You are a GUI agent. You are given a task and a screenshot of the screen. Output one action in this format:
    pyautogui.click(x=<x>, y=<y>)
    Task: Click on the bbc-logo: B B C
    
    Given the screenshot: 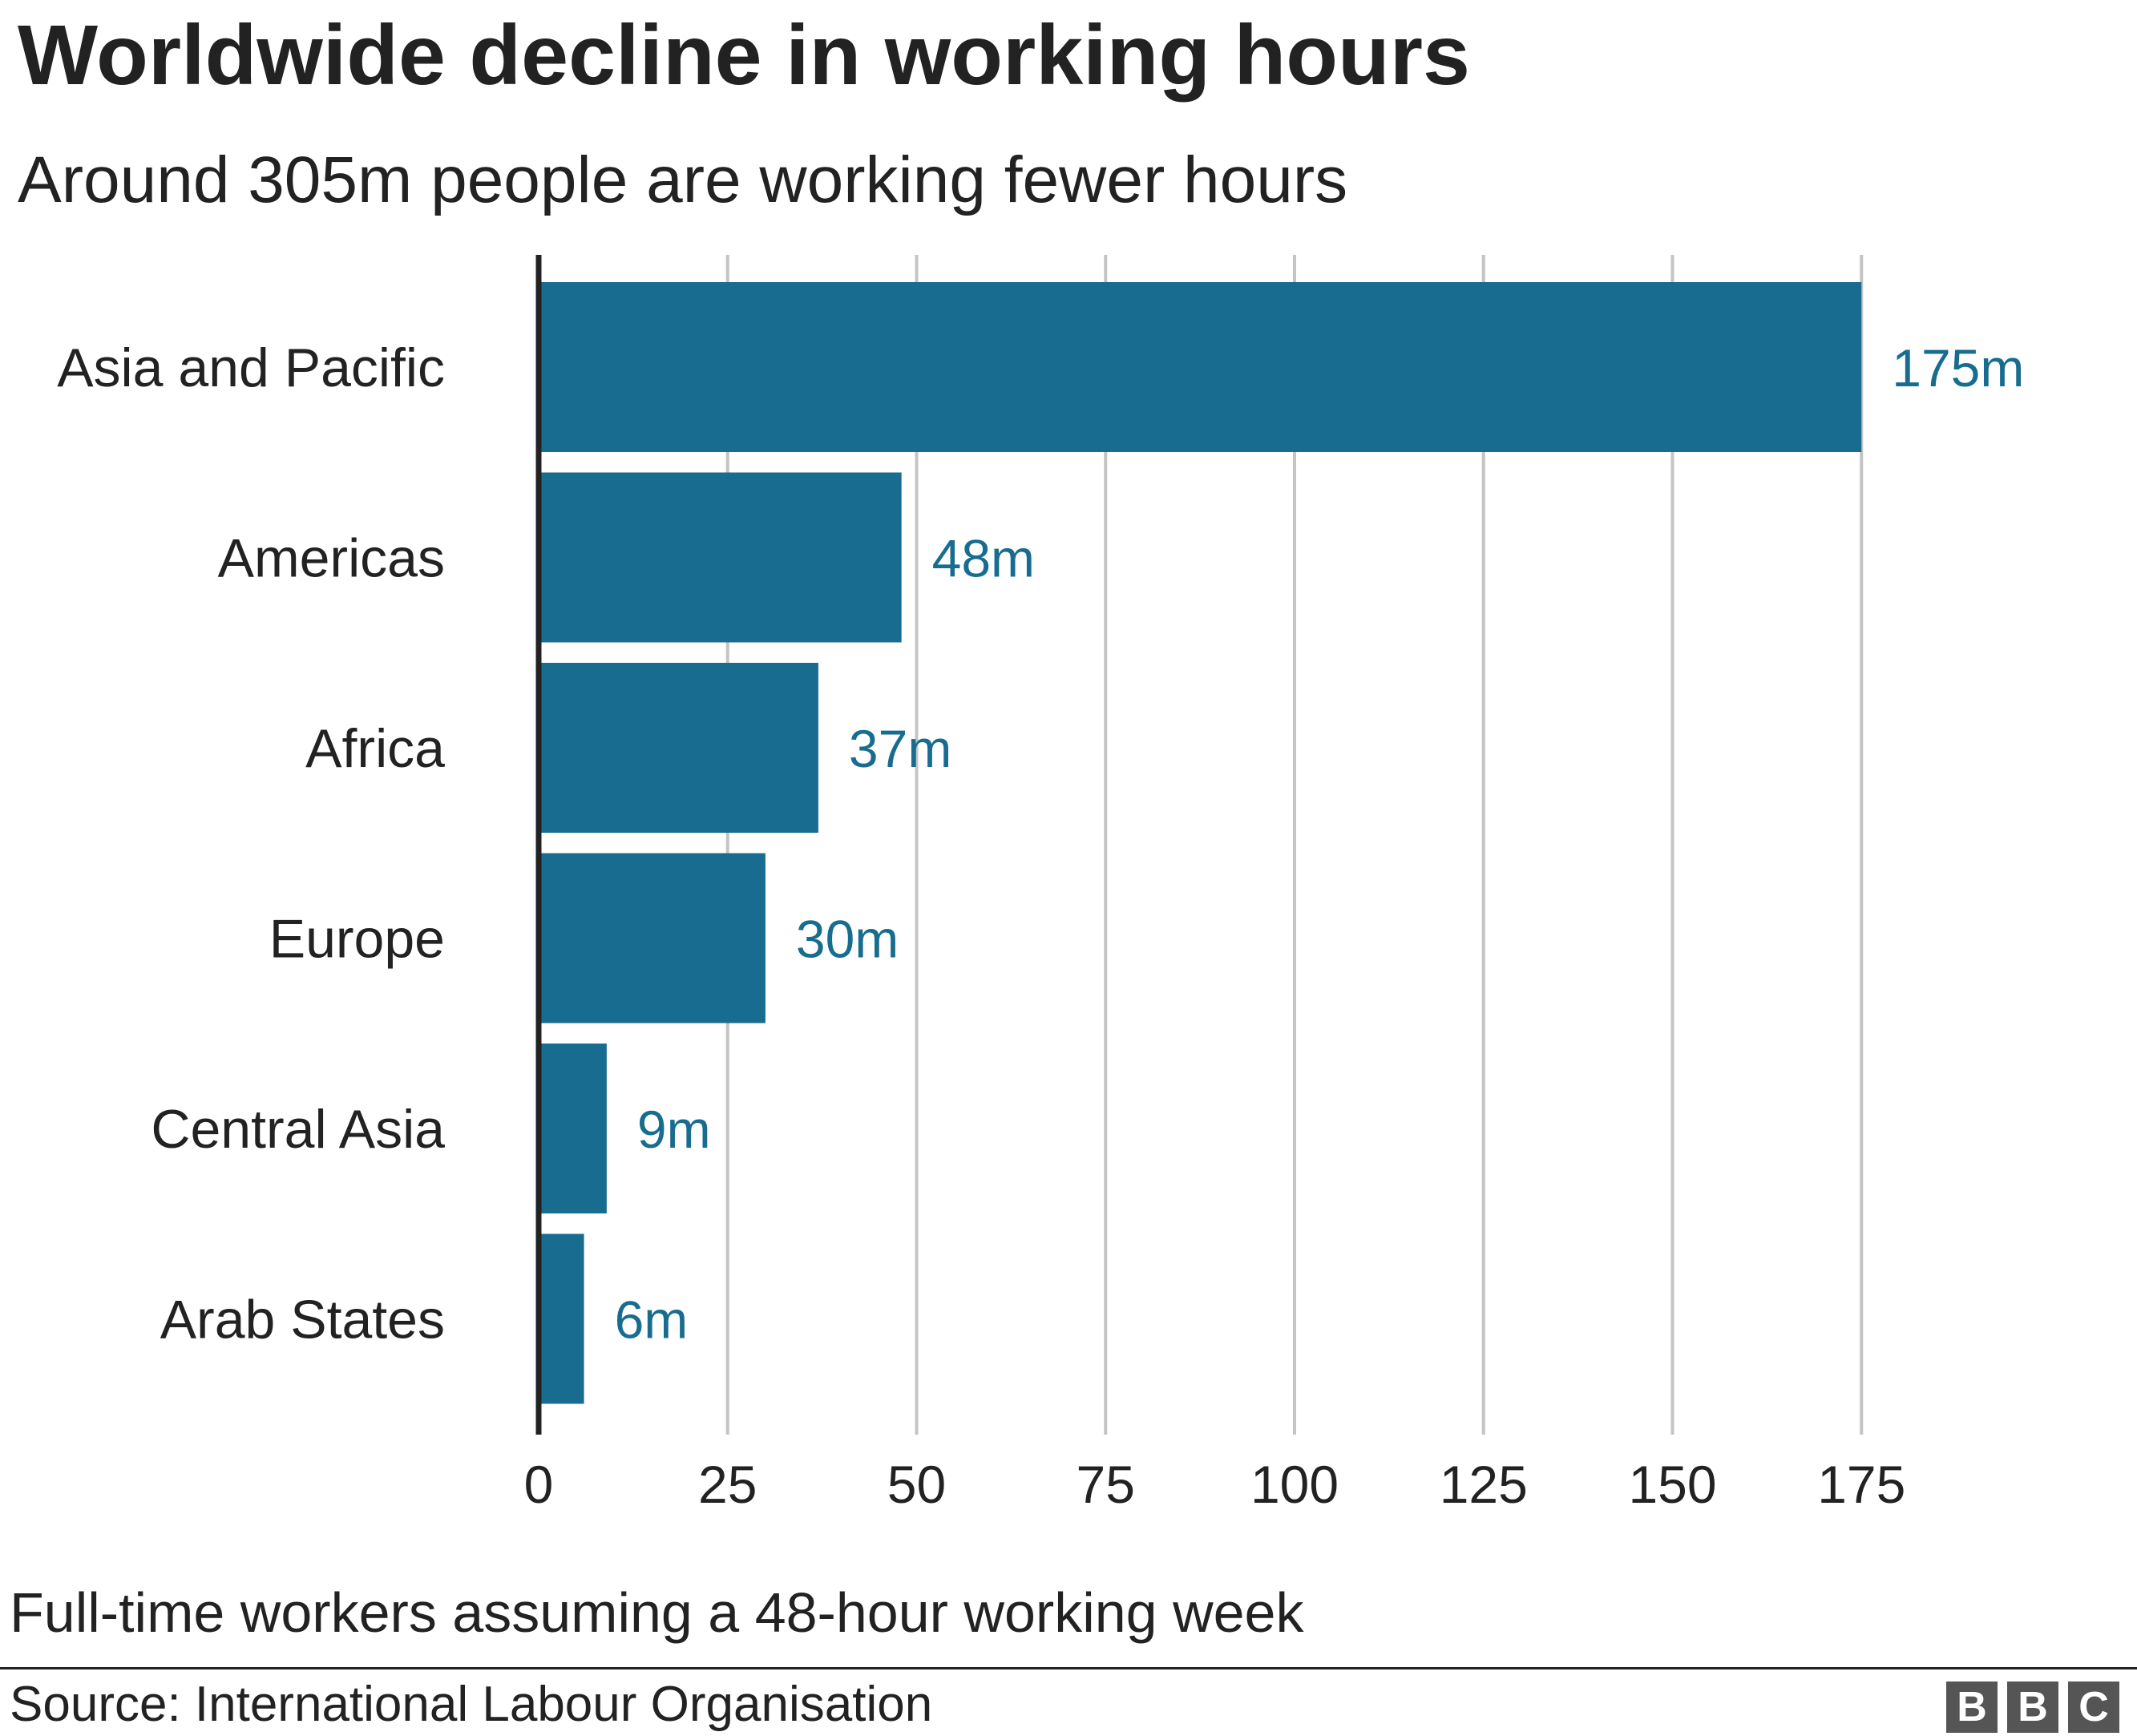 What is the action you would take?
    pyautogui.click(x=2032, y=1707)
    